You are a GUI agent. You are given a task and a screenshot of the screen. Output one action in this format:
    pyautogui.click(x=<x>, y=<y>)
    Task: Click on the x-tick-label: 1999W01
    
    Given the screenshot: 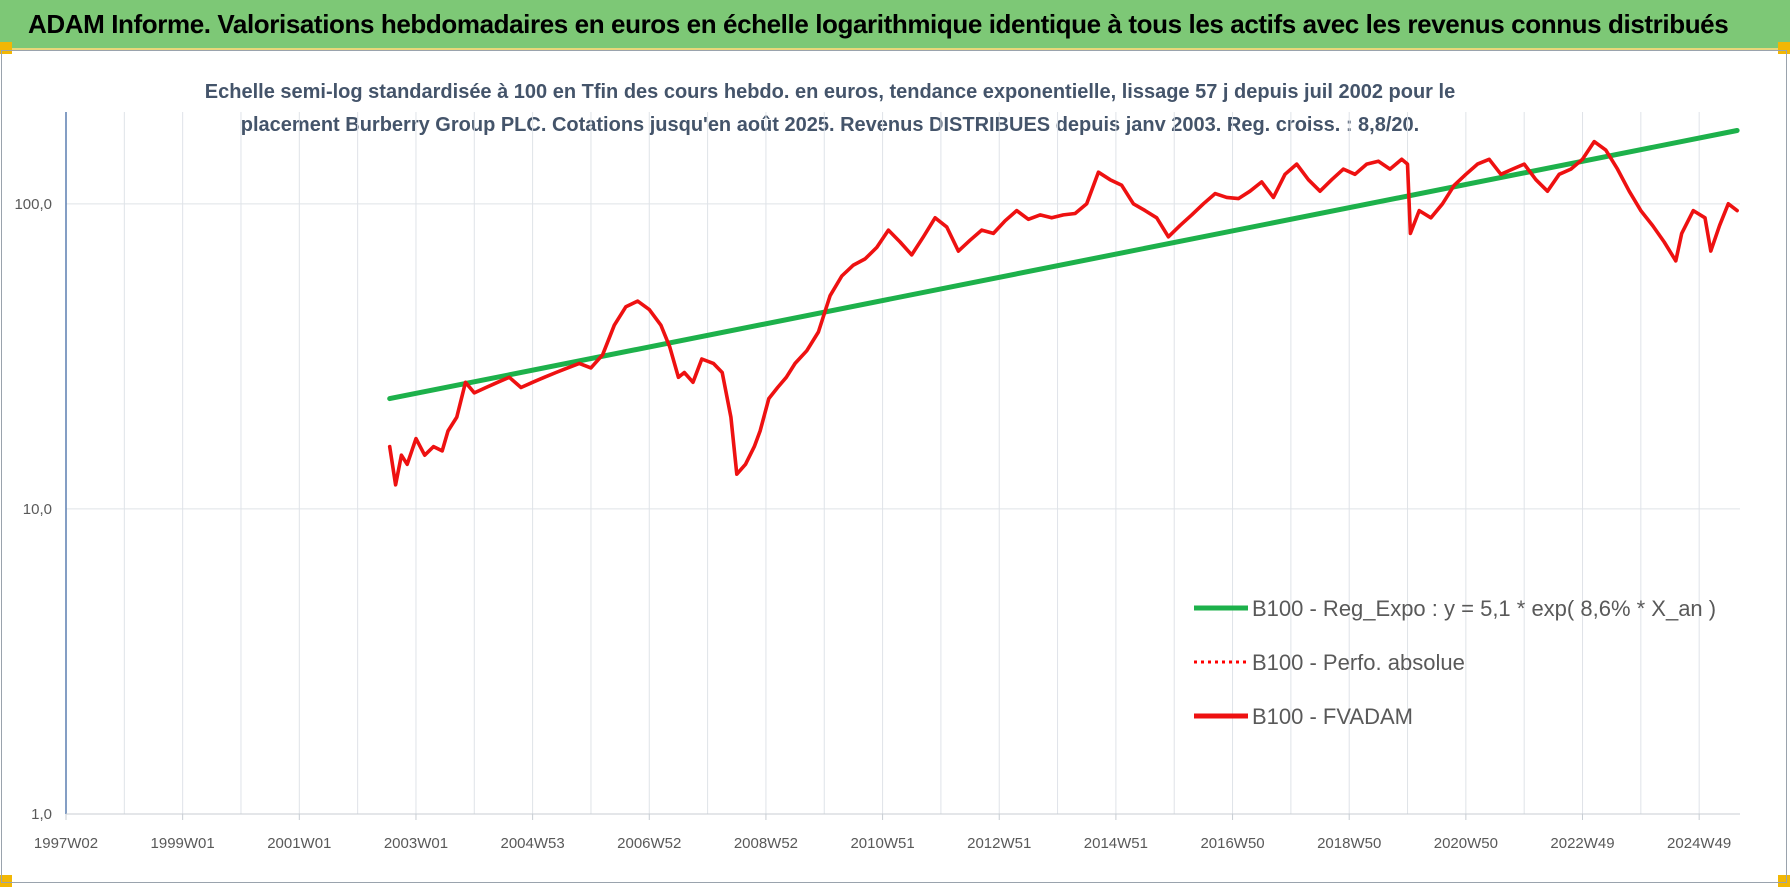 What is the action you would take?
    pyautogui.click(x=183, y=843)
    